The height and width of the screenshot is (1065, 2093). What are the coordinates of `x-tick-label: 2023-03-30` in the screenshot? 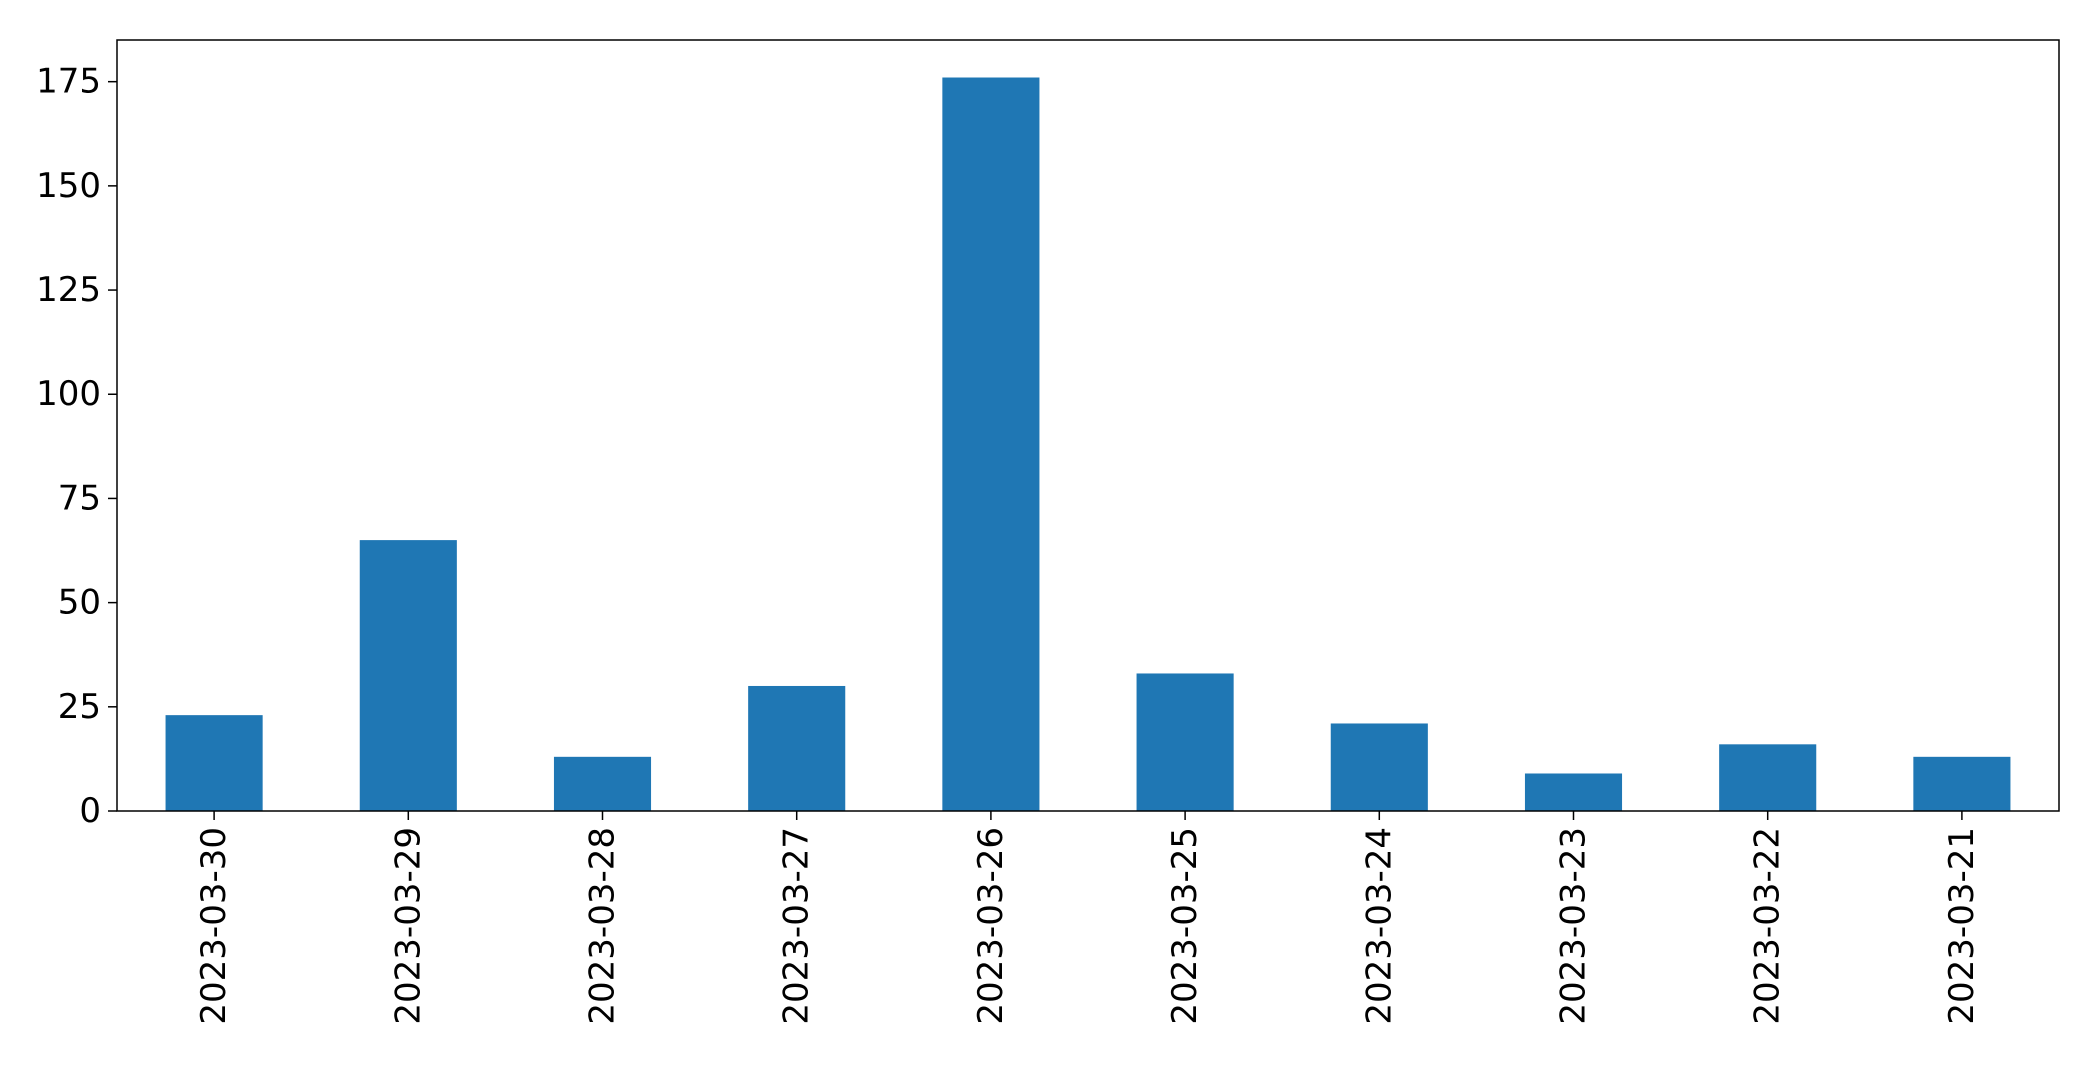 It's located at (214, 926).